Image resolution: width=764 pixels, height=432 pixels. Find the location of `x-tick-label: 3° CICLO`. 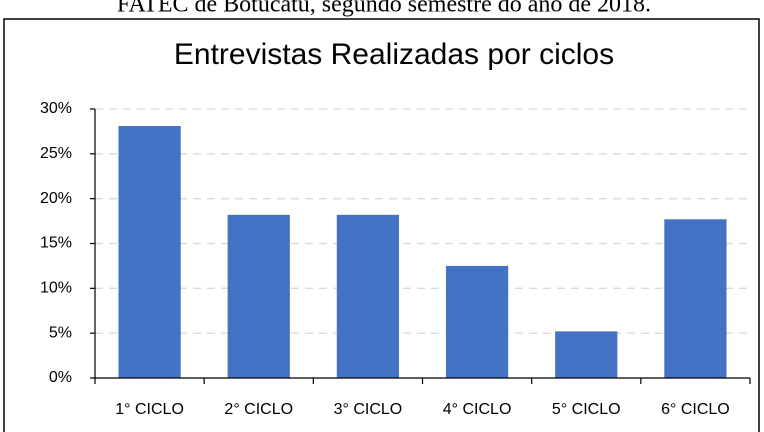

x-tick-label: 3° CICLO is located at coordinates (368, 409).